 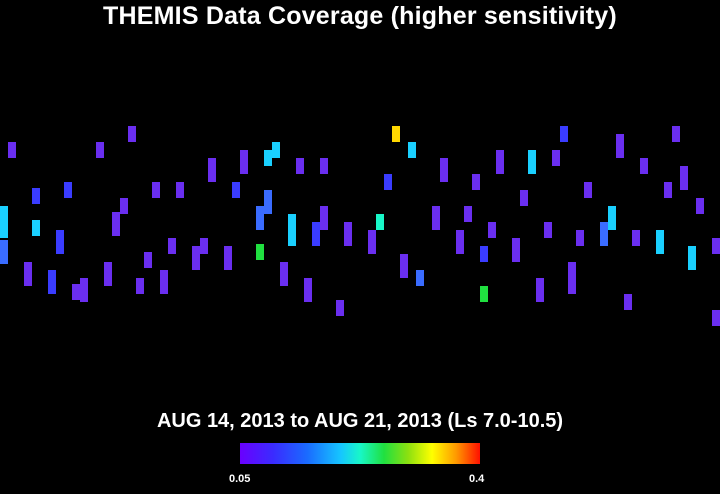 I want to click on colorbar-max-label: 0.4, so click(x=477, y=479).